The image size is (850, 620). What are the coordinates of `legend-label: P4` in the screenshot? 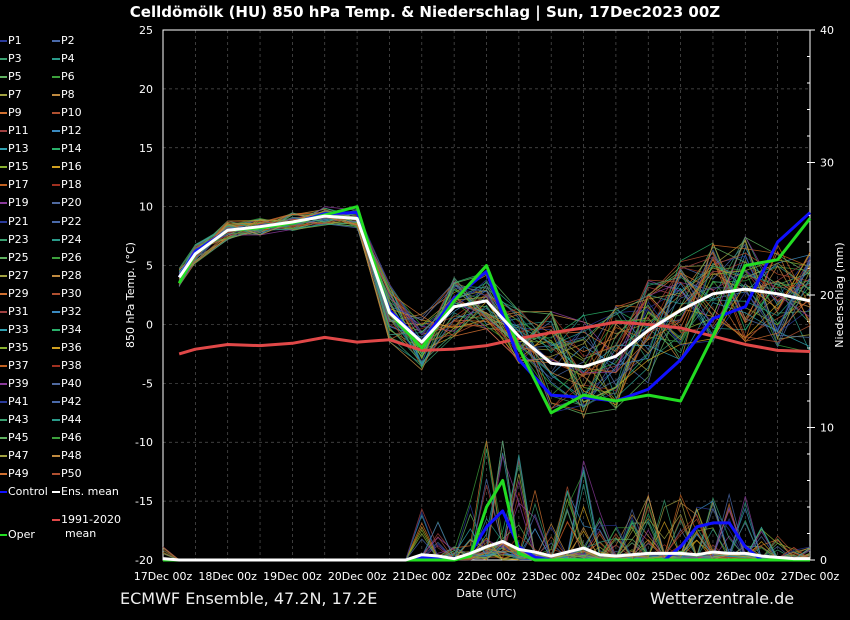 It's located at (68, 59).